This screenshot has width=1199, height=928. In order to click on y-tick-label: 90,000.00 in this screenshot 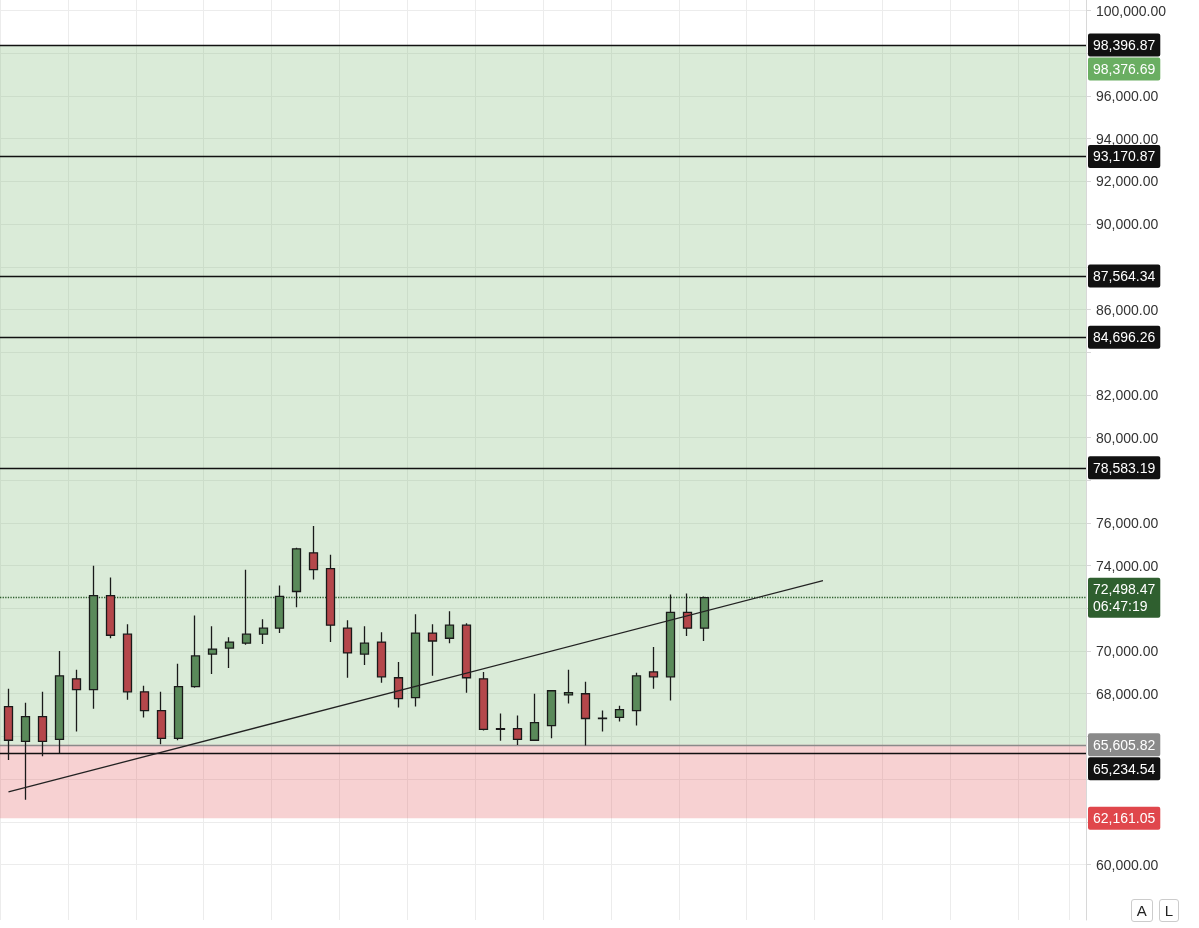, I will do `click(1127, 224)`.